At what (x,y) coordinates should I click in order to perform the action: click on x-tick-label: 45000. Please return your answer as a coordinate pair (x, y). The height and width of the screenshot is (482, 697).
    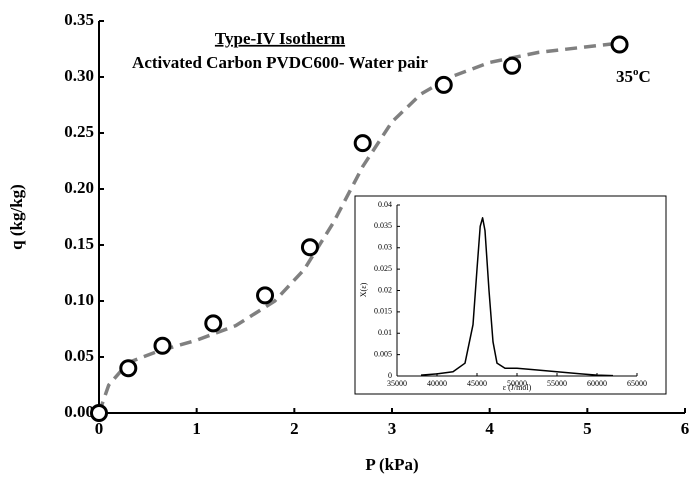
    Looking at the image, I should click on (477, 383).